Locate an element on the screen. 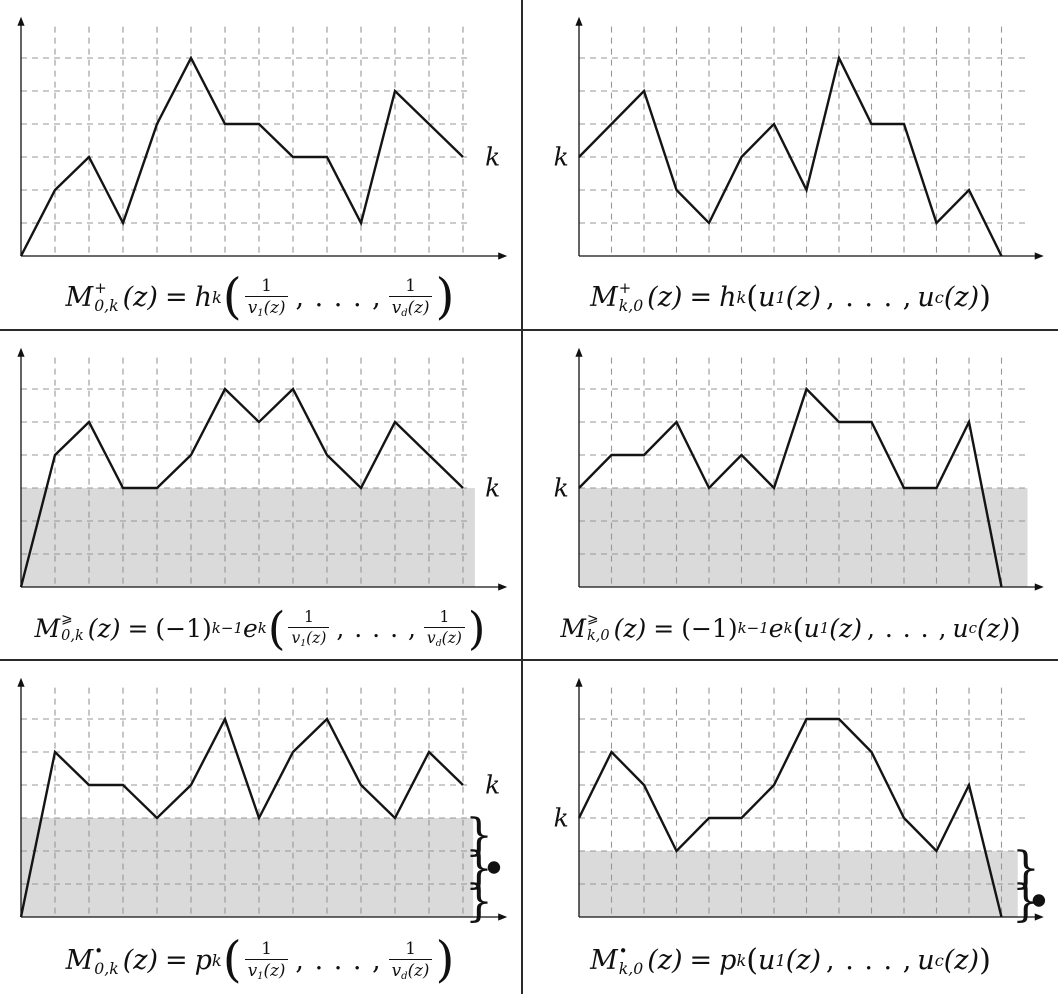 Image resolution: width=1058 pixels, height=994 pixels. fraction-vd: 1 vd(z) is located at coordinates (410, 297).